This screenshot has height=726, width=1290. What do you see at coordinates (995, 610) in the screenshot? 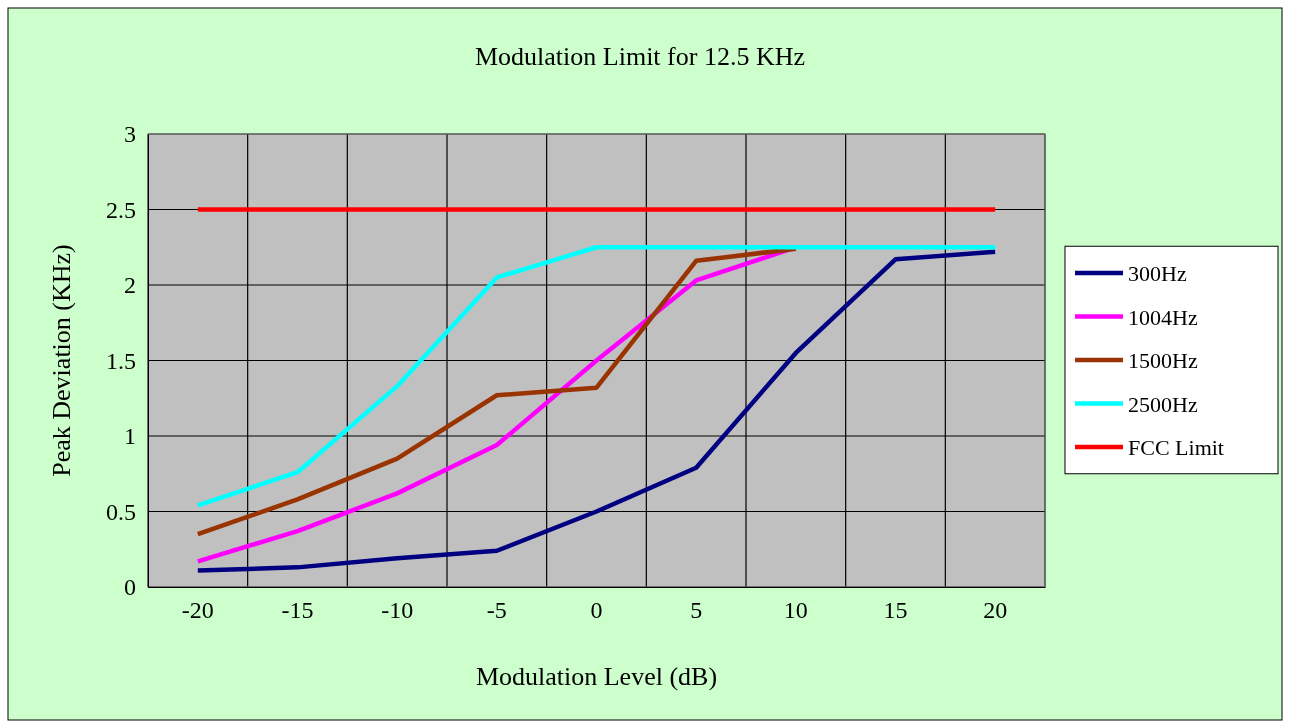
I see `x-tick-label: 20` at bounding box center [995, 610].